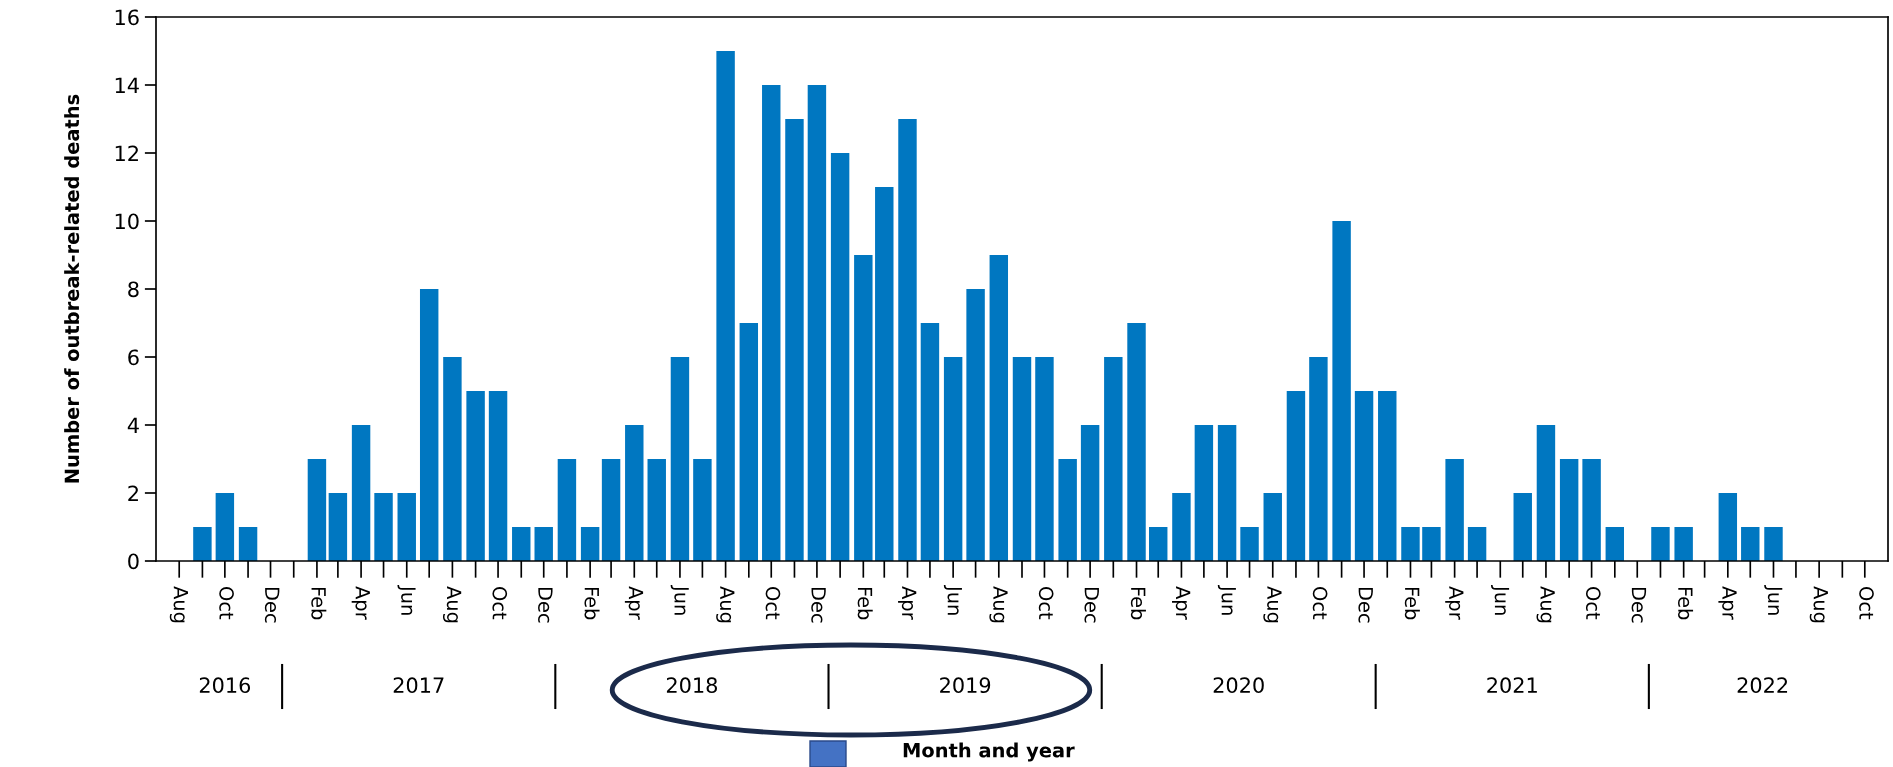 Image resolution: width=1893 pixels, height=767 pixels. Describe the element at coordinates (691, 685) in the screenshot. I see `text: 2018` at that location.